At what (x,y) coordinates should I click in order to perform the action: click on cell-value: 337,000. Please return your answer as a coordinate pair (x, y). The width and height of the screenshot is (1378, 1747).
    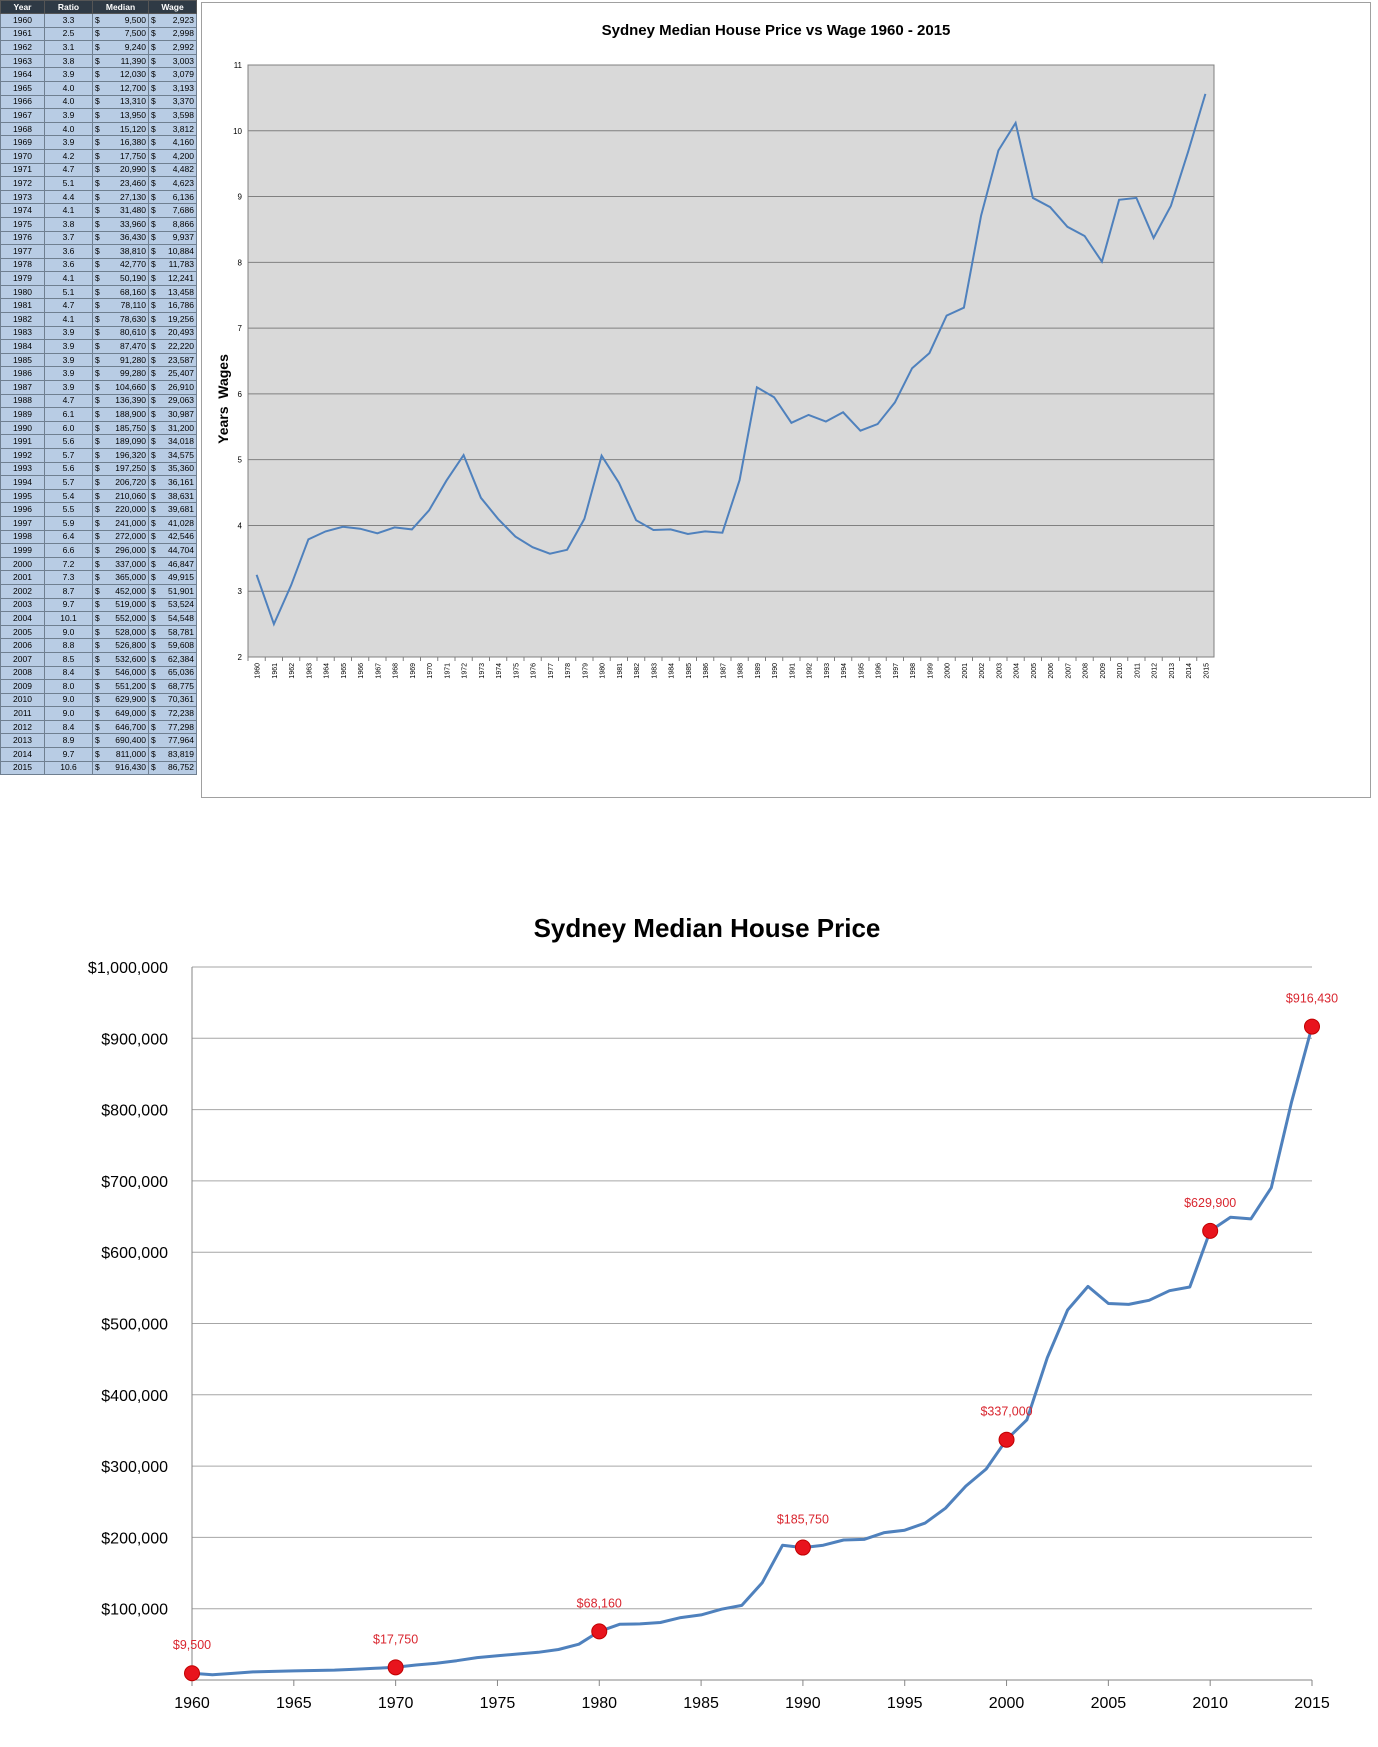
    Looking at the image, I should click on (130, 563).